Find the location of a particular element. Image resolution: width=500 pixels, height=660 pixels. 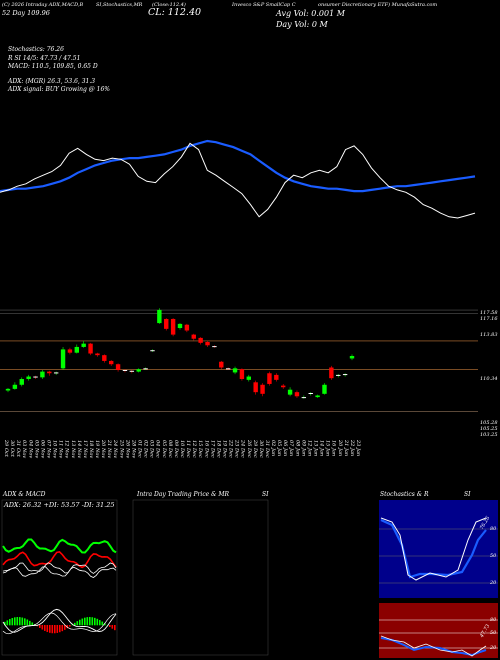

date-label: 10 Nov is located at coordinates (55, 449).